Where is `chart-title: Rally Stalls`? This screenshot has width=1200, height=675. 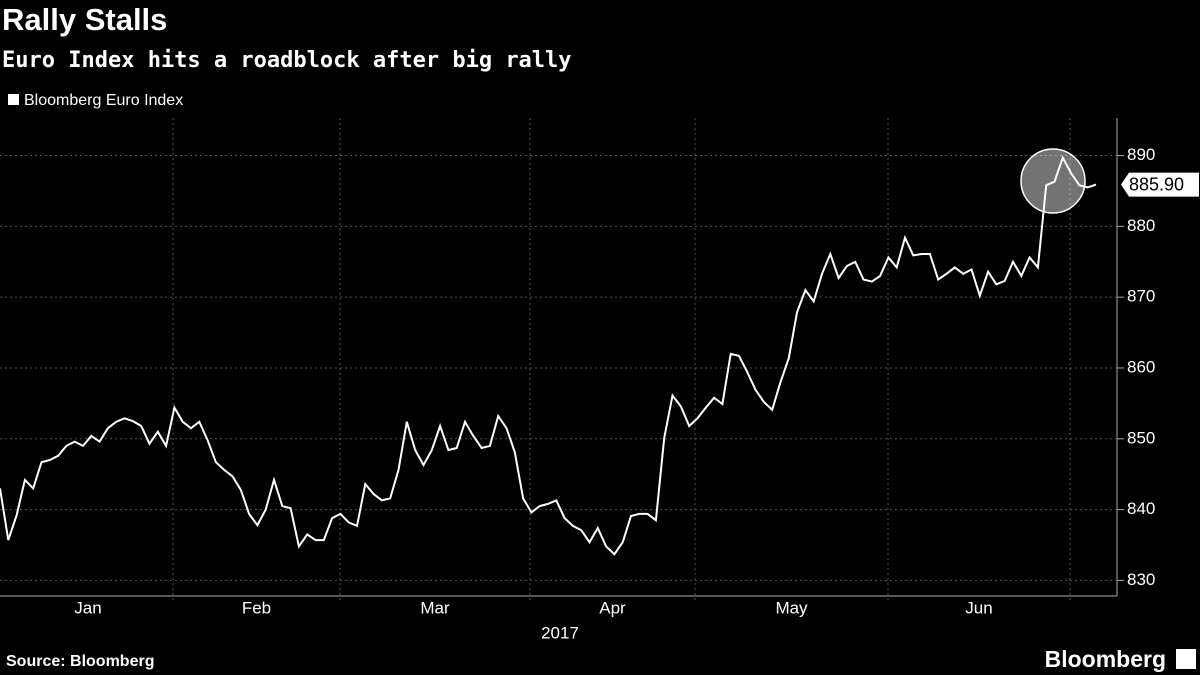 chart-title: Rally Stalls is located at coordinates (84, 19).